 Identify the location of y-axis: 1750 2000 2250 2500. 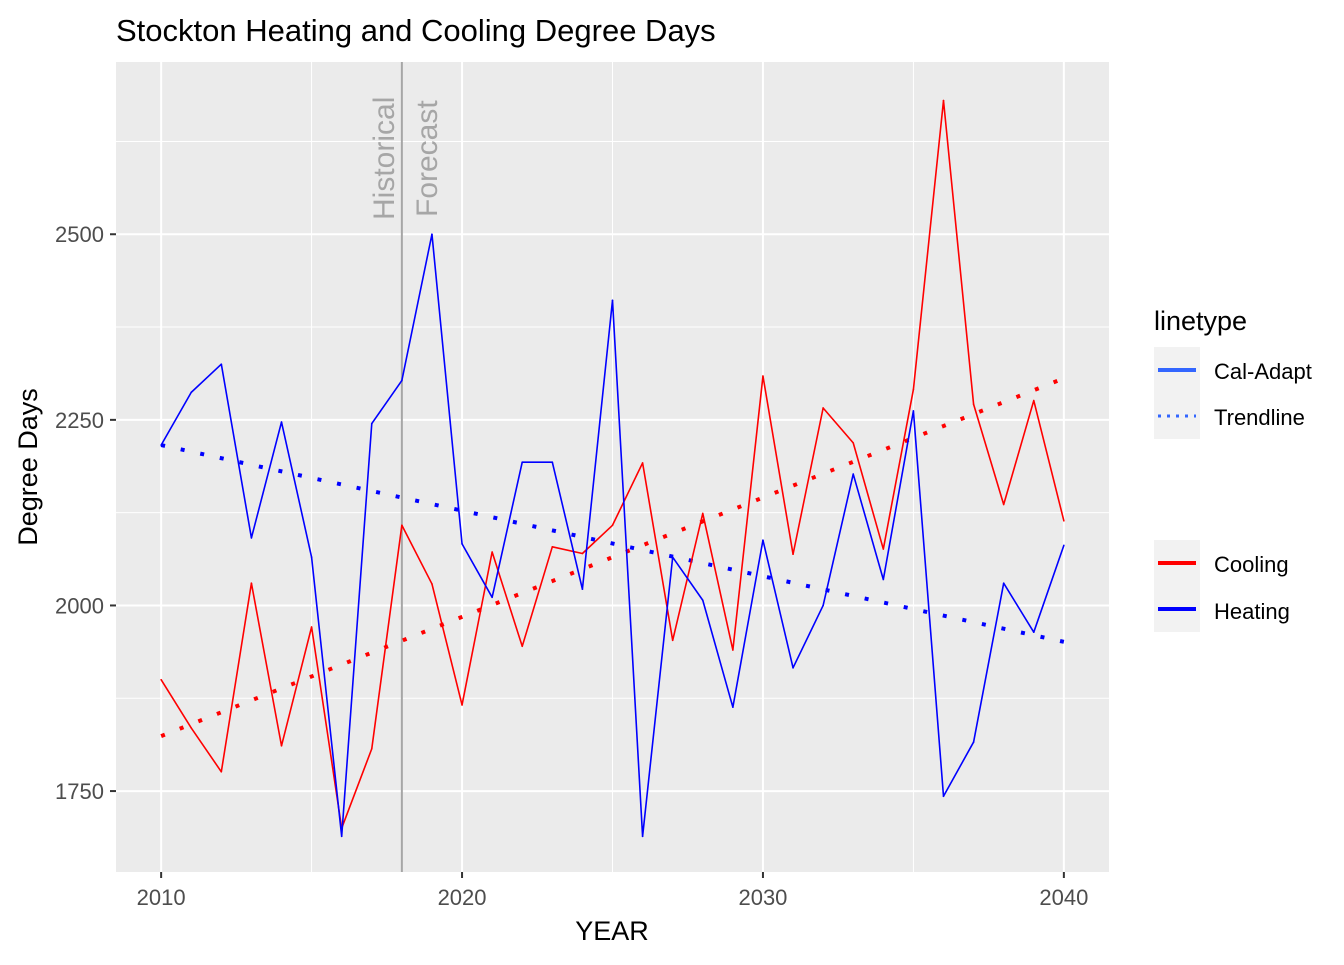
(85, 513).